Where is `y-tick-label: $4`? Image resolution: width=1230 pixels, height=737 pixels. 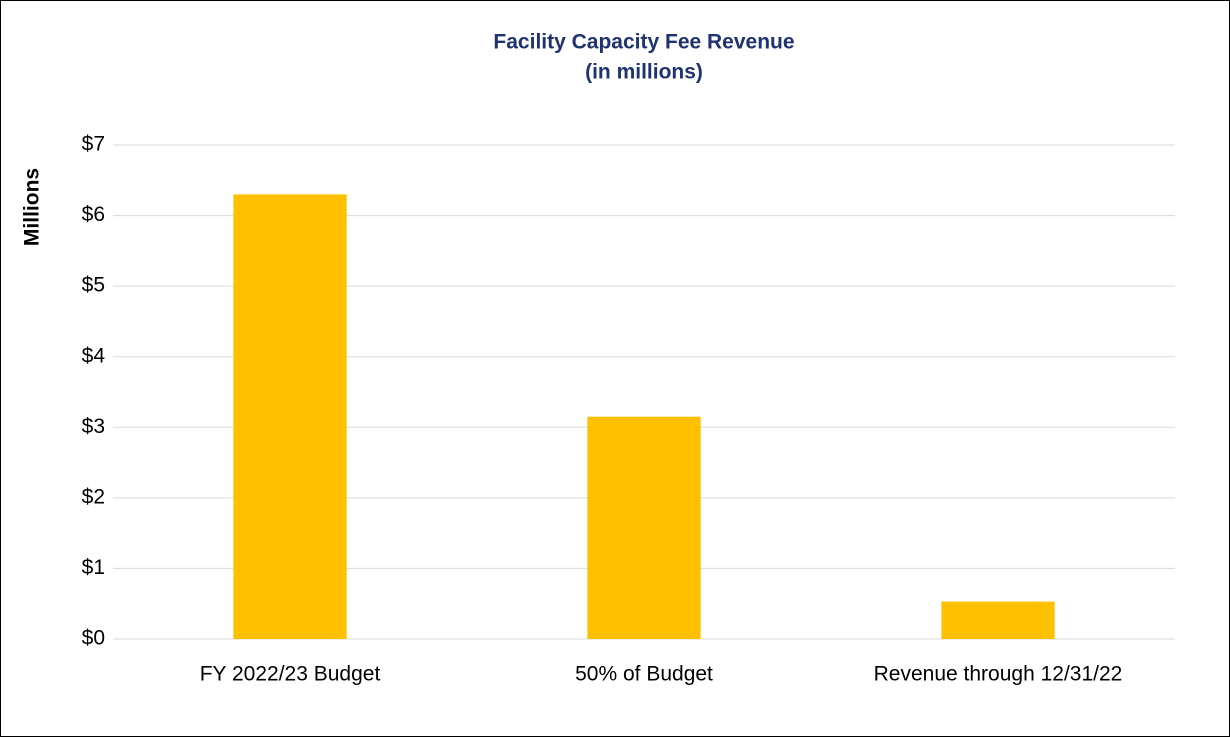
y-tick-label: $4 is located at coordinates (94, 355).